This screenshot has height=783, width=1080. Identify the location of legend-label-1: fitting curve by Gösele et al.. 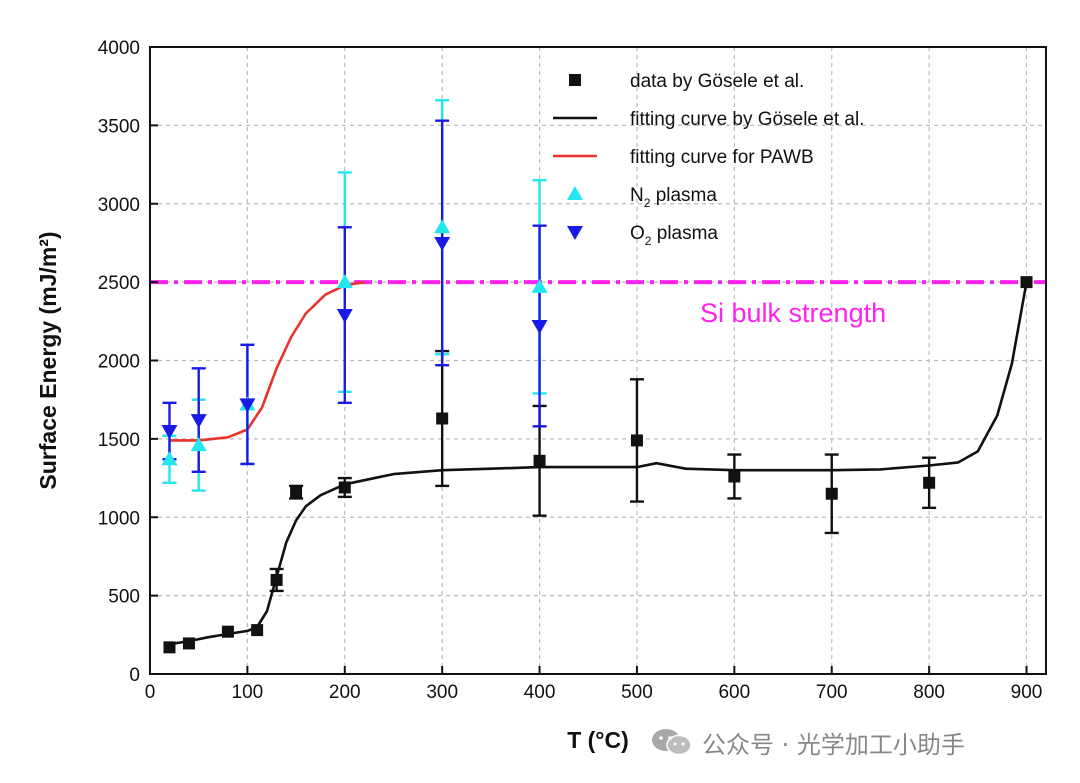
(747, 119).